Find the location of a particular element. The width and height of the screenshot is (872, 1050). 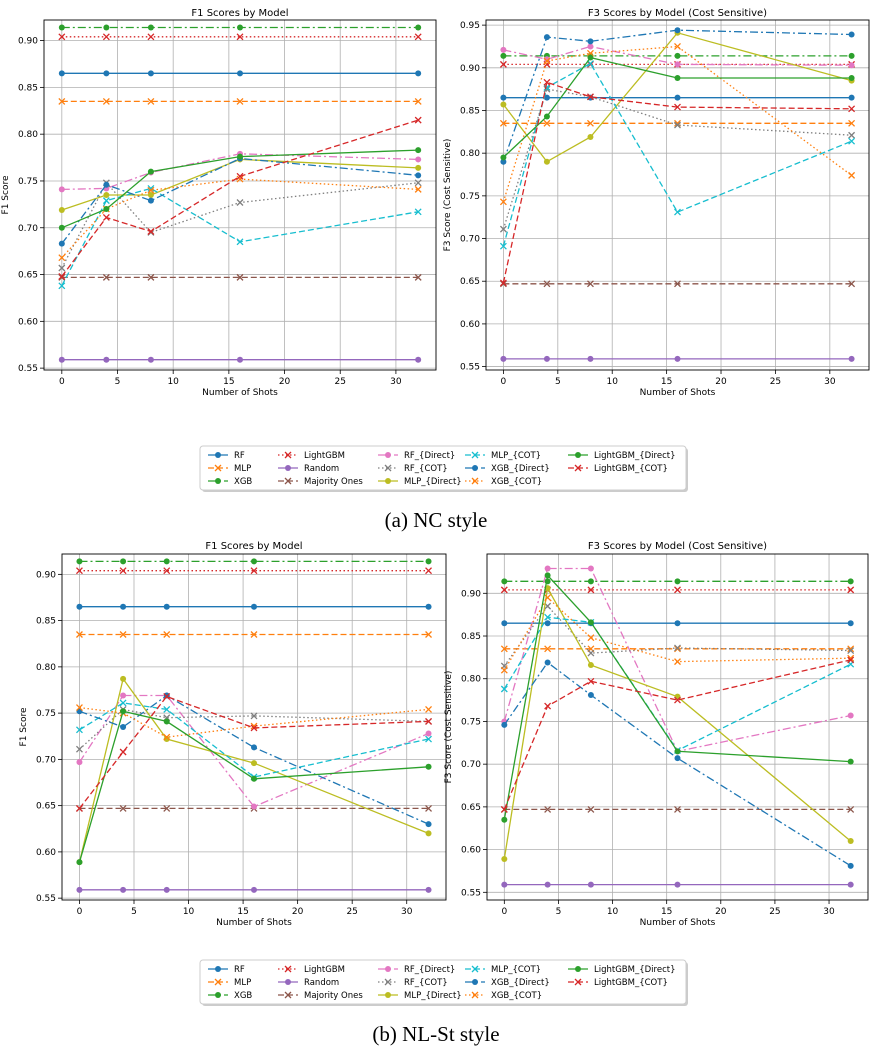

series-line-rf-cot is located at coordinates (254, 729).